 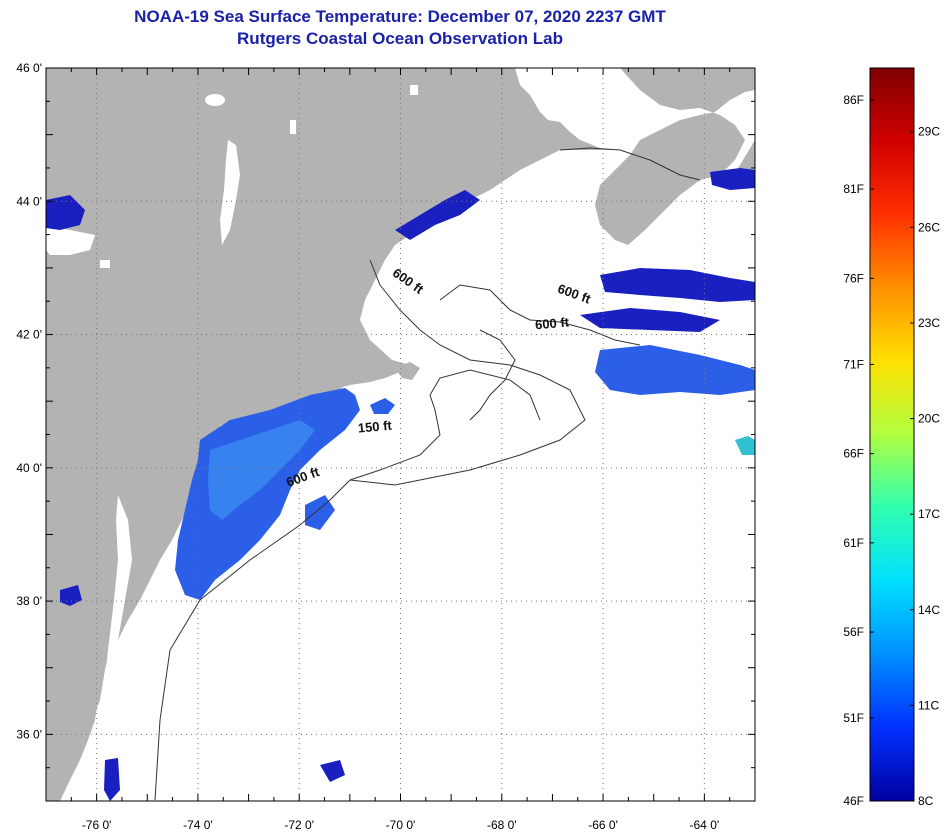 What do you see at coordinates (630, 164) in the screenshot?
I see `contour-nova-shelf` at bounding box center [630, 164].